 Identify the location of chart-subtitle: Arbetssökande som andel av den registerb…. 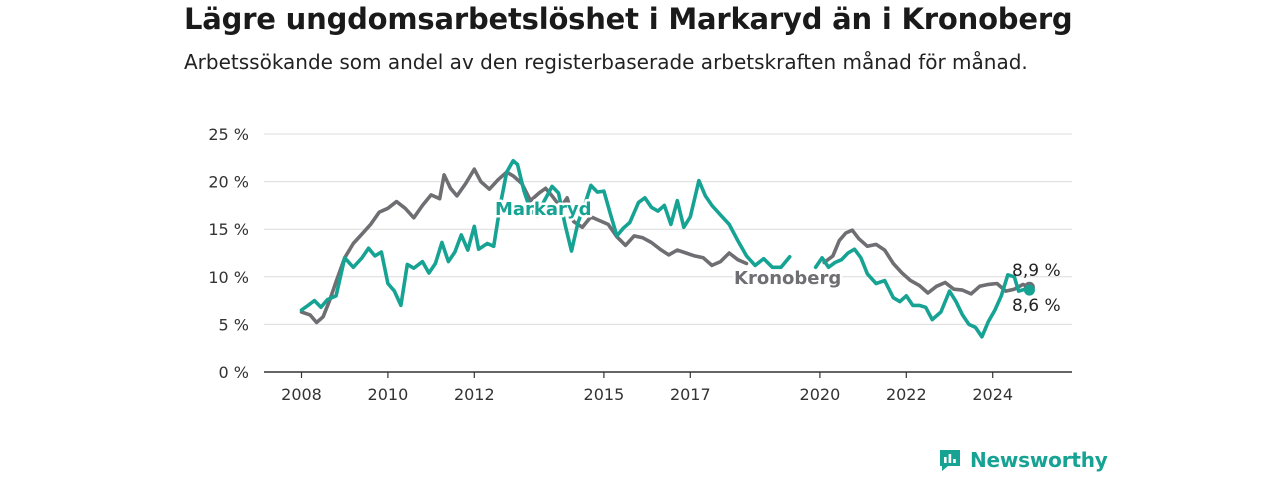
(606, 62).